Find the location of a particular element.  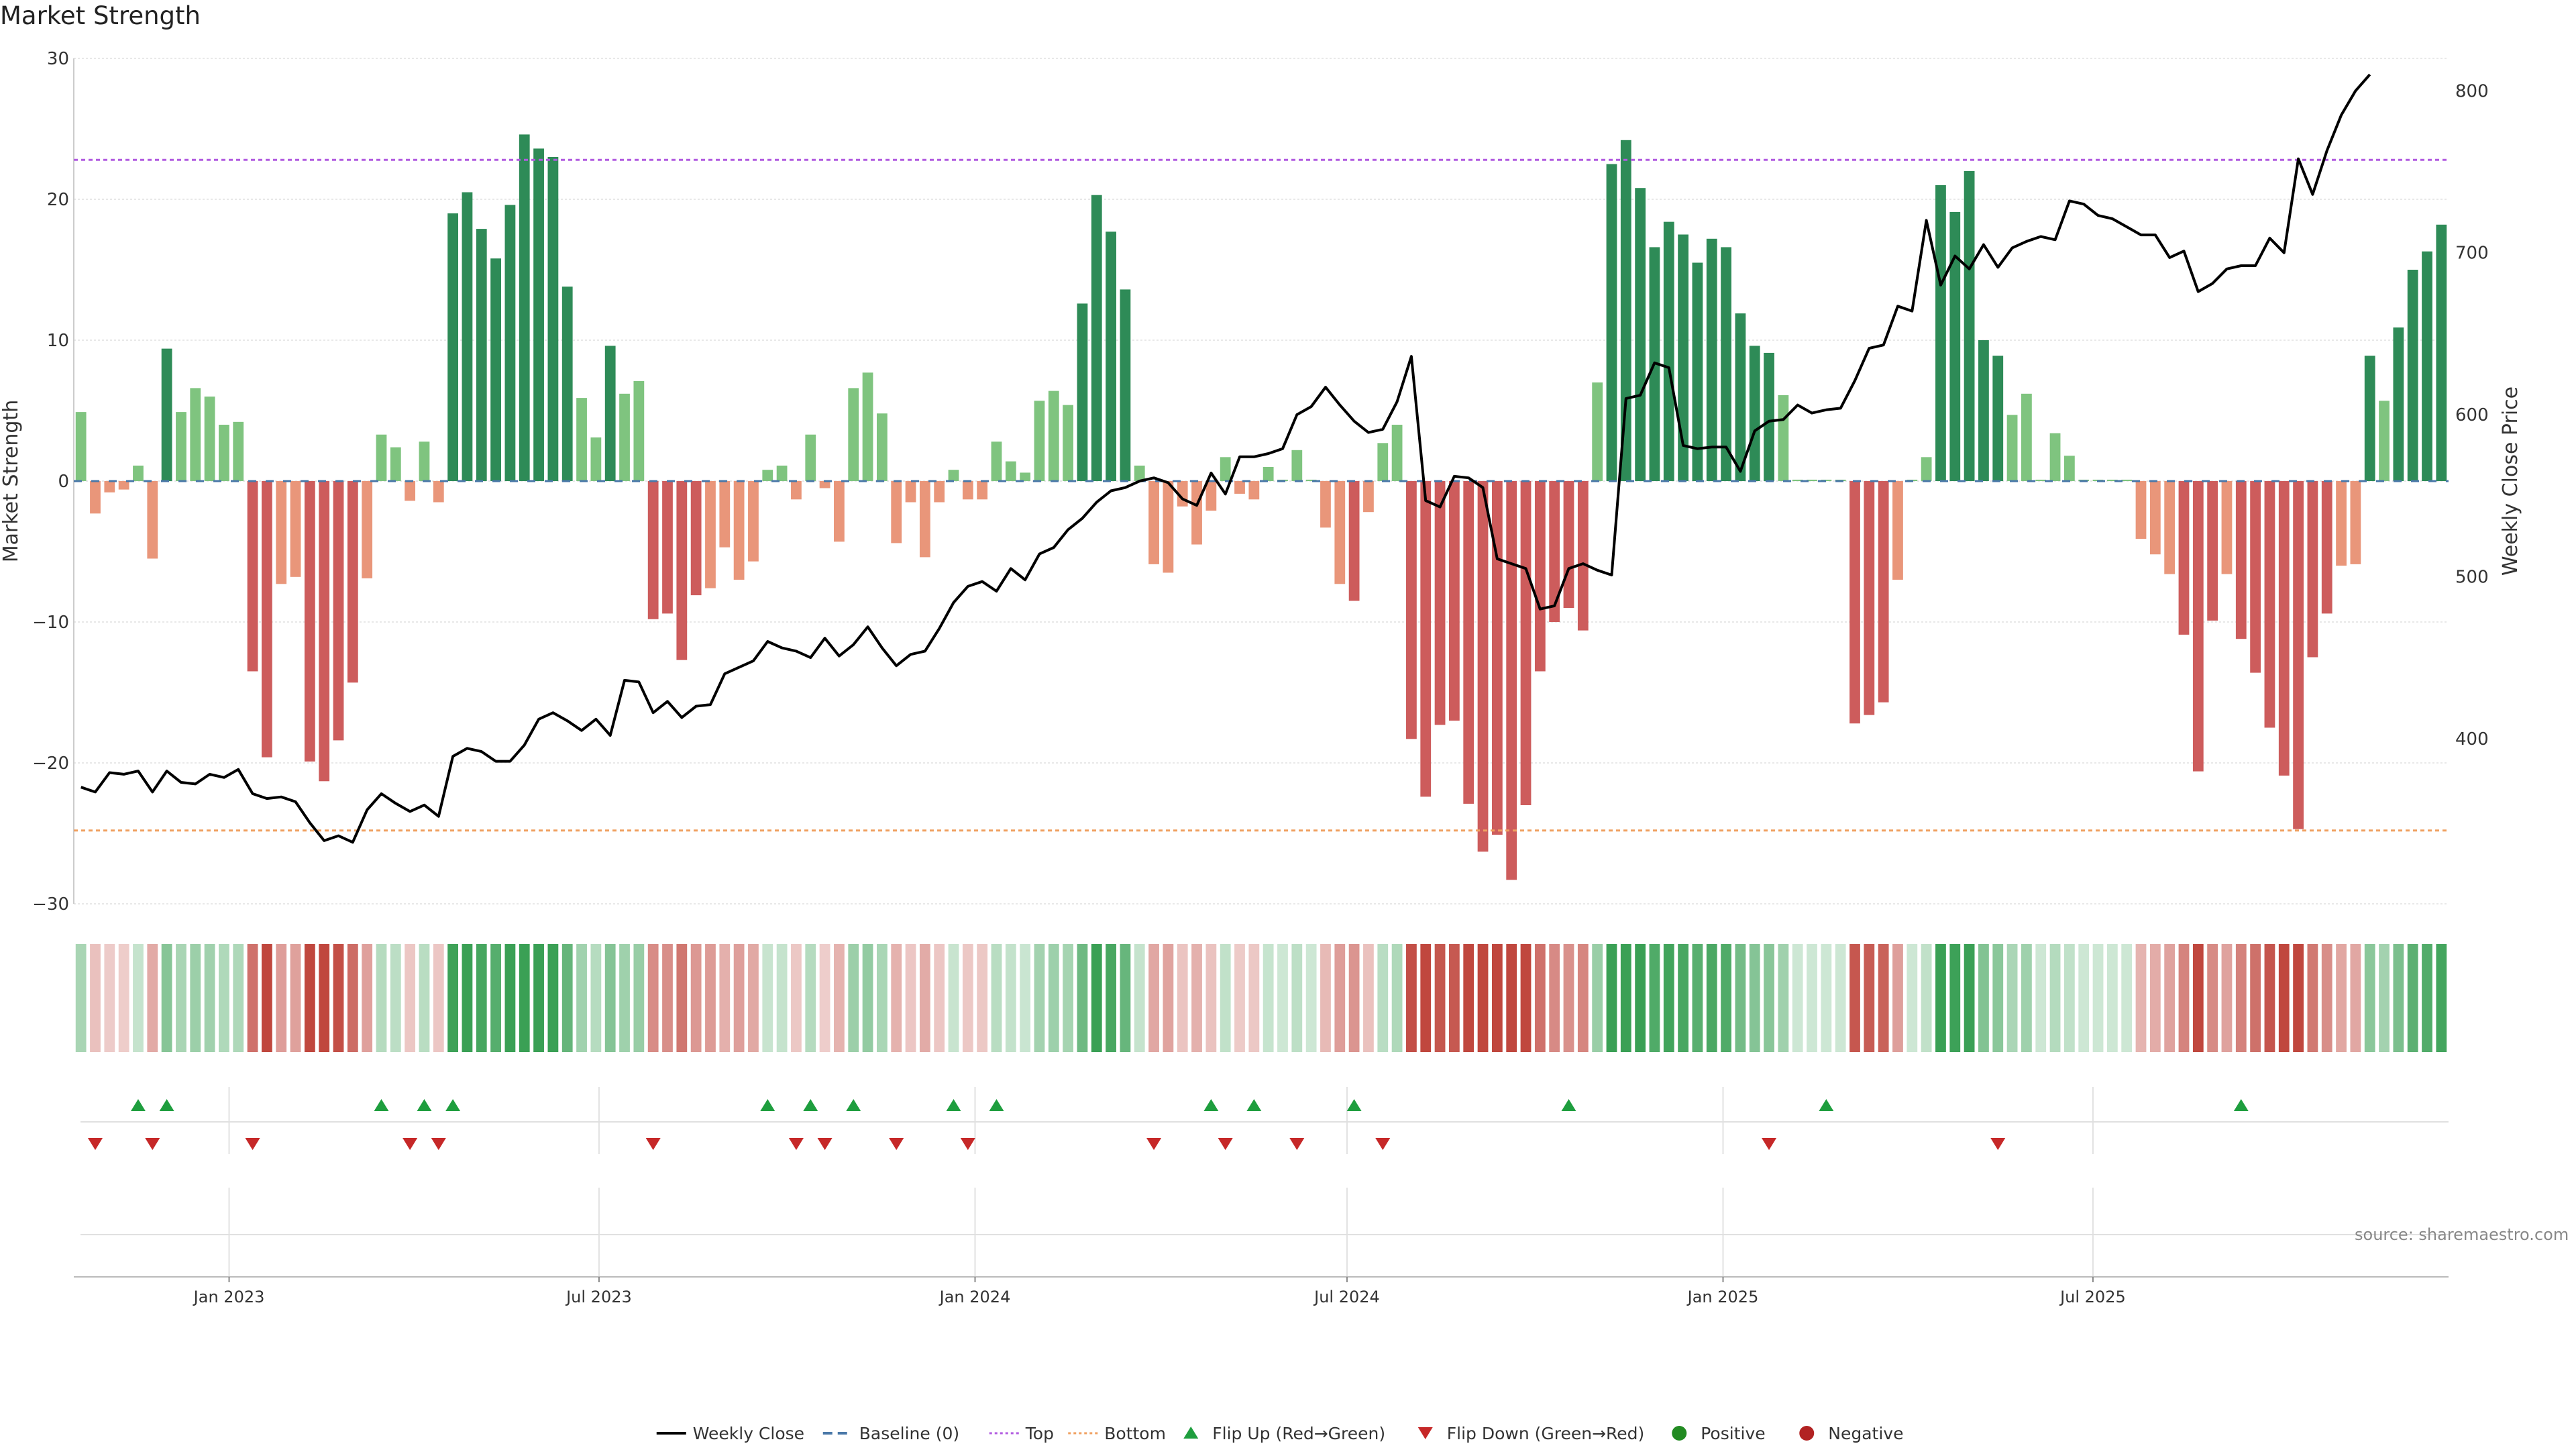

y-tick-label-right: 600 is located at coordinates (2472, 415).